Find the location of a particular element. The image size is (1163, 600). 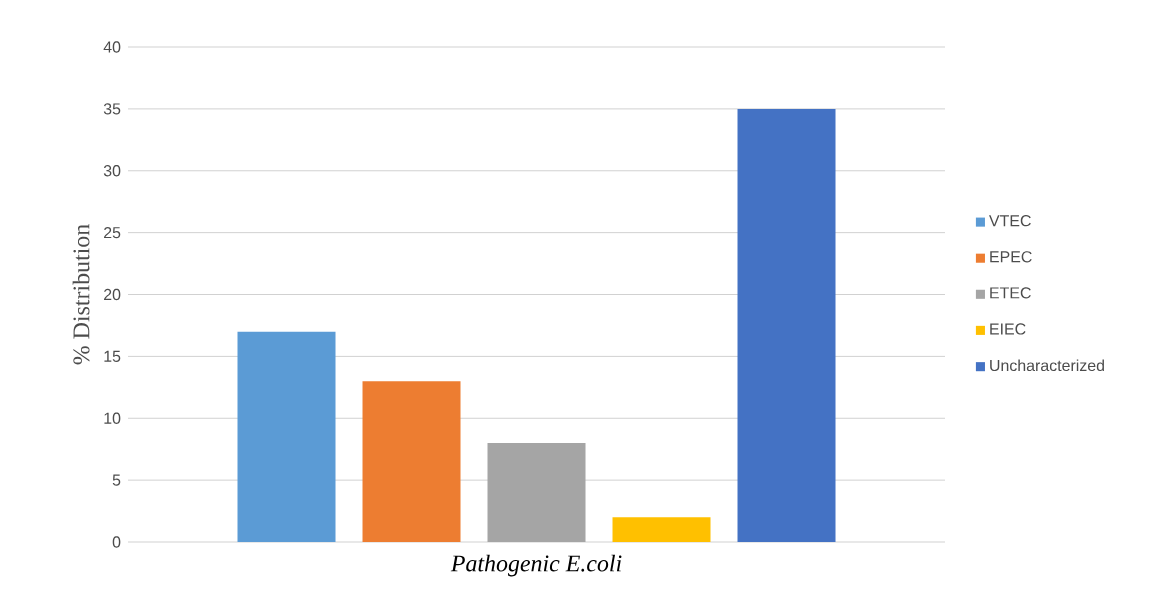

x-axis-title: Pathogenic E.coli is located at coordinates (536, 565).